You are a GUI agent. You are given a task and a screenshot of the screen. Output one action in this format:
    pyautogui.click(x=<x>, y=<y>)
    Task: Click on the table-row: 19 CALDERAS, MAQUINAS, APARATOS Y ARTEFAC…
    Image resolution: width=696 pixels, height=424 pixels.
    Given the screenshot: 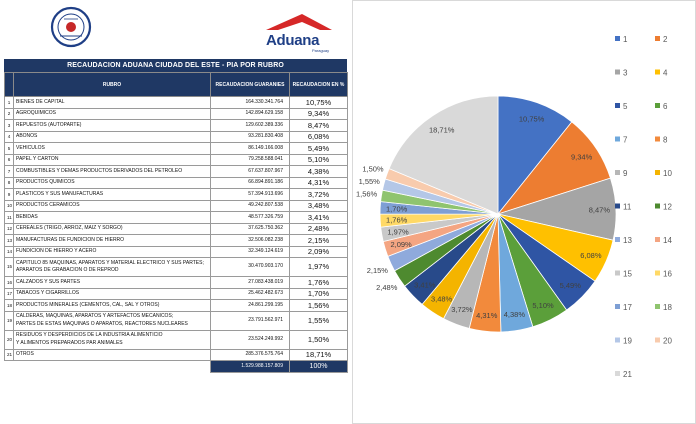 What is the action you would take?
    pyautogui.click(x=176, y=320)
    